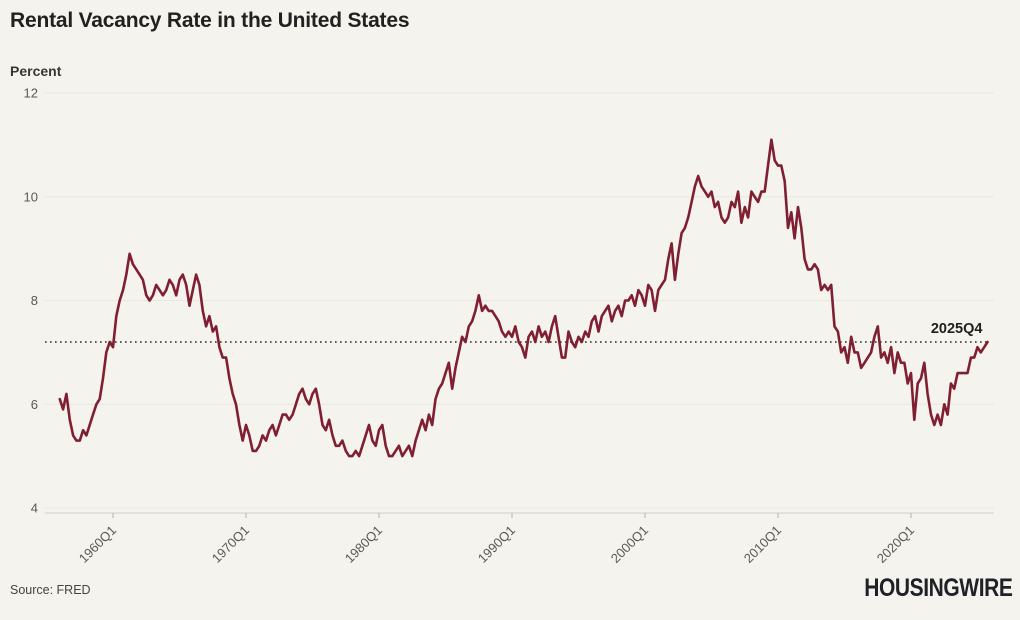 This screenshot has height=620, width=1020. What do you see at coordinates (31, 196) in the screenshot?
I see `y-tick-label: 10` at bounding box center [31, 196].